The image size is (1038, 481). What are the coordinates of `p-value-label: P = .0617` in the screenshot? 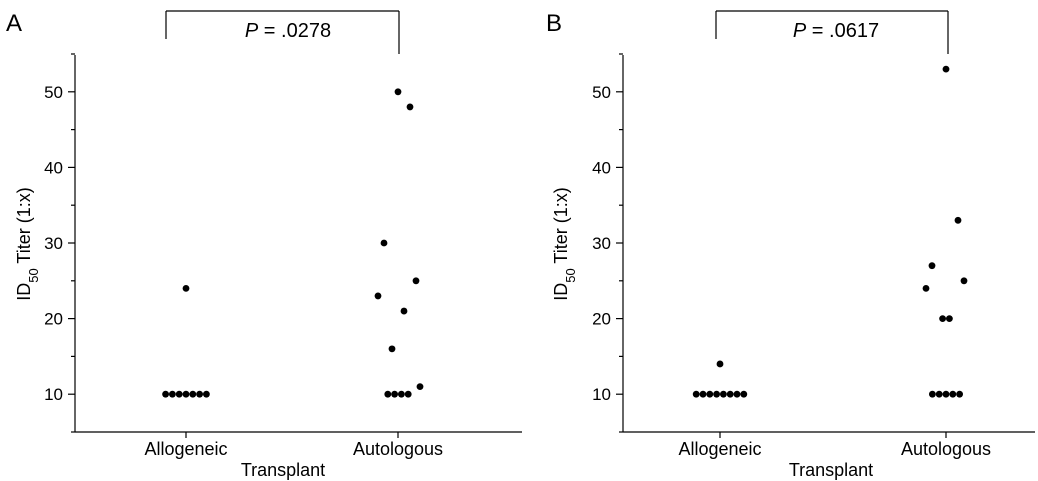 It's located at (836, 31).